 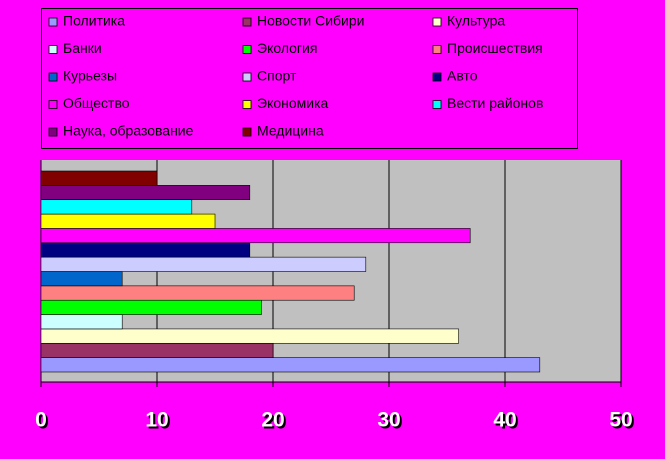 I want to click on legend-label: Банки, so click(x=82, y=48).